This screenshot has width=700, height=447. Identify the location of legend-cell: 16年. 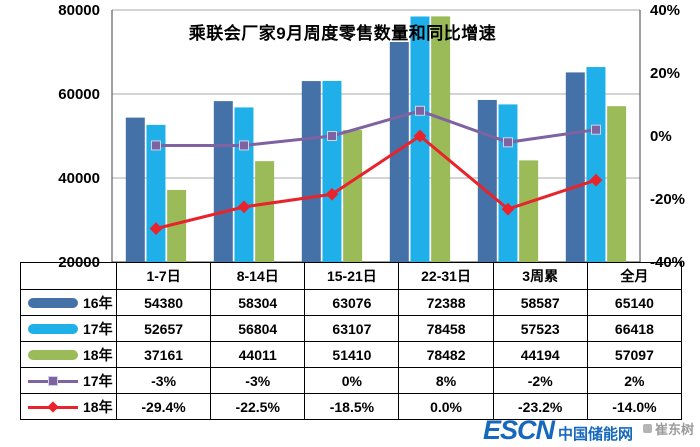
(68, 302).